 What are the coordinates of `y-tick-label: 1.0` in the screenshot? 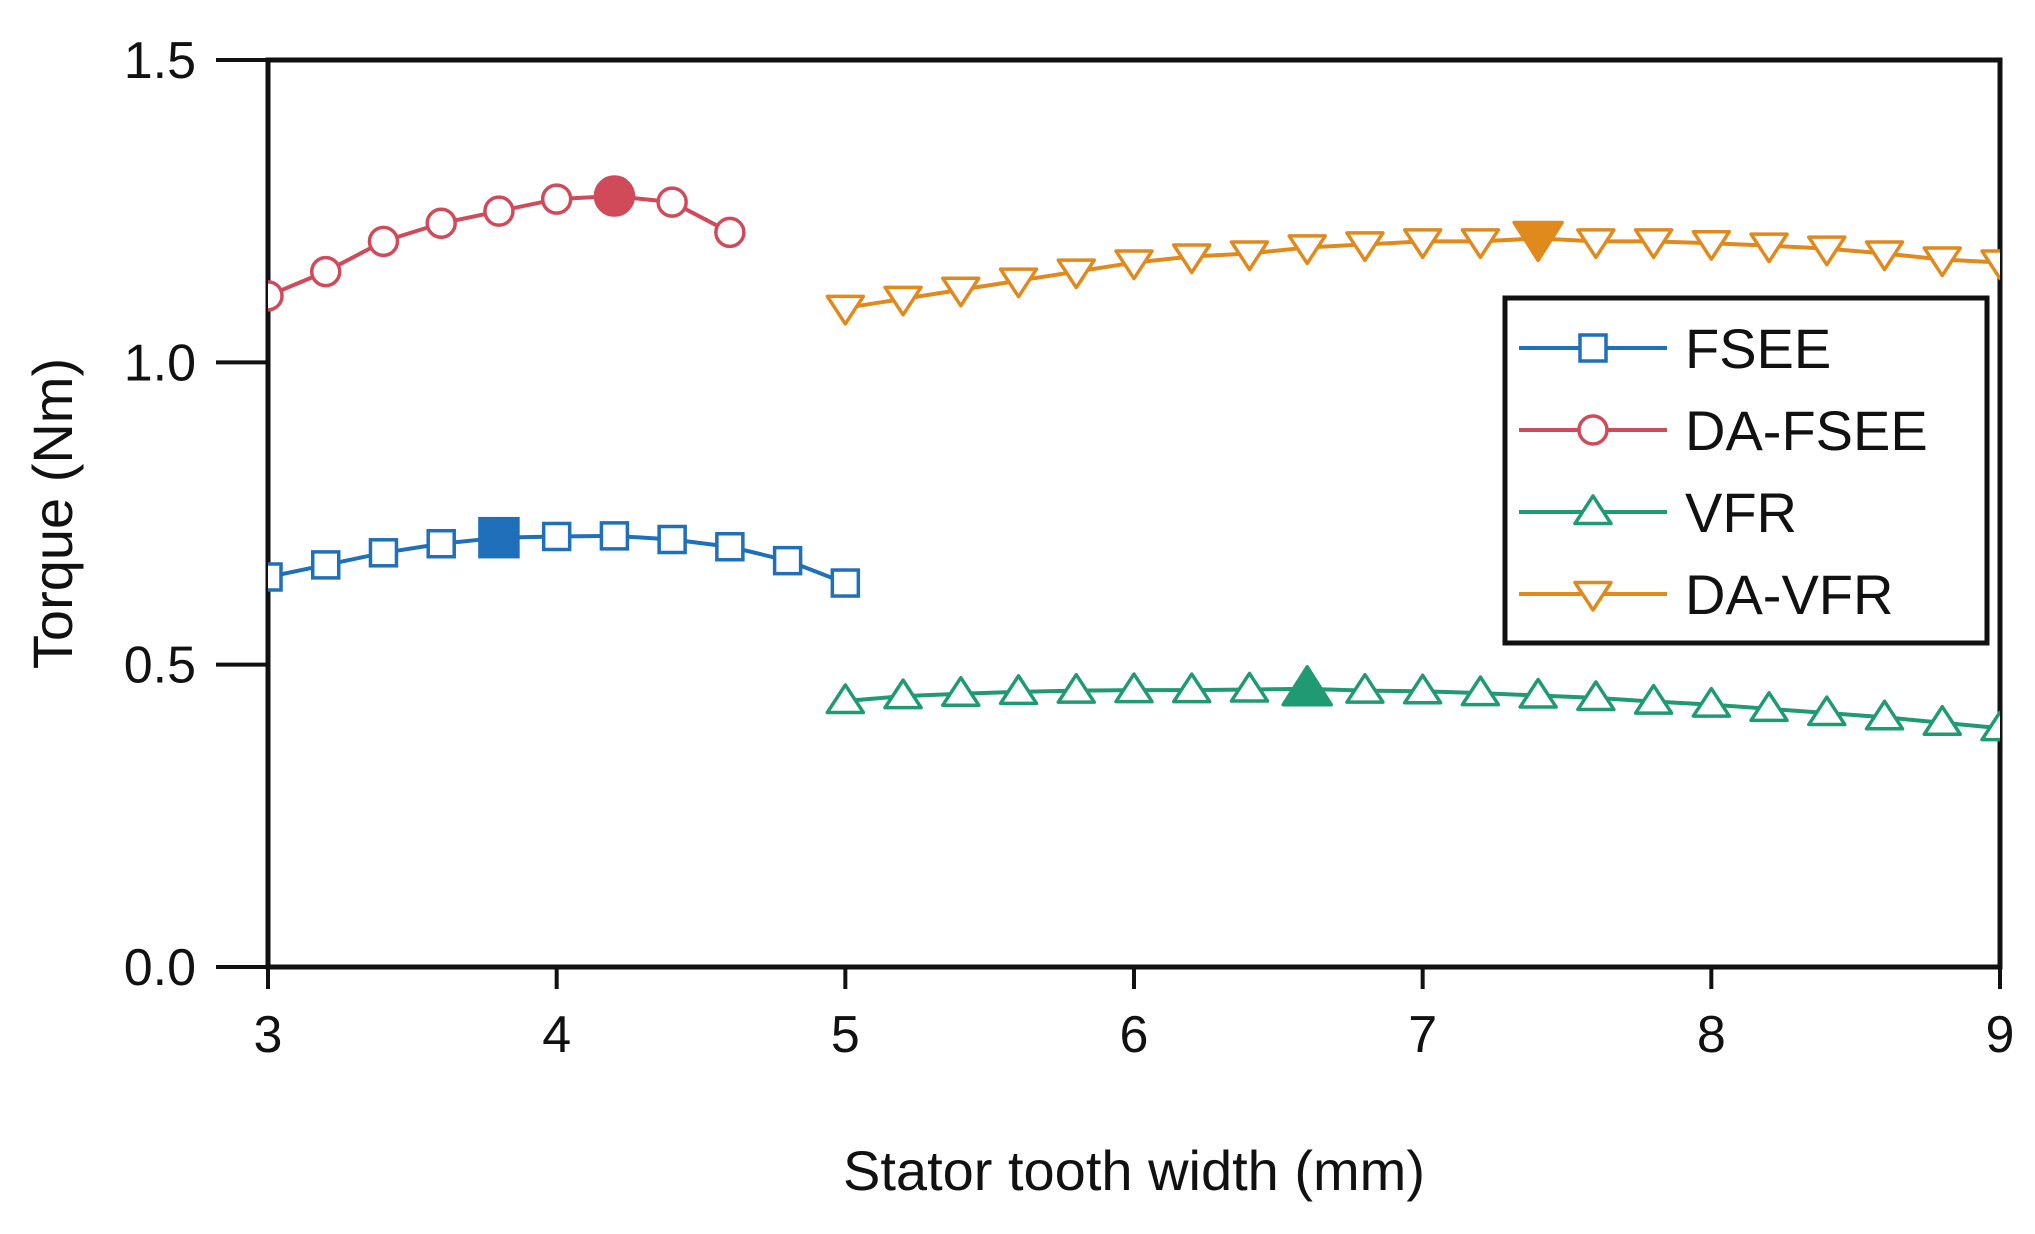 It's located at (160, 363).